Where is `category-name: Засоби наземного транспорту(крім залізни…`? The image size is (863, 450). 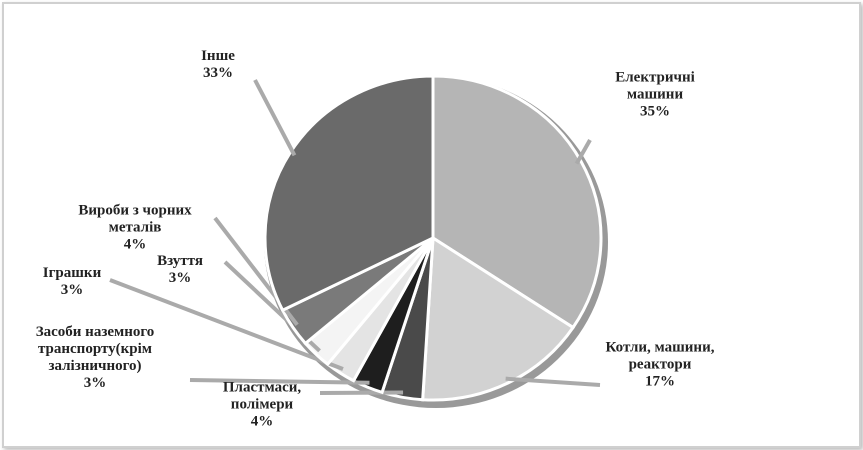 category-name: Засоби наземного транспорту(крім залізни… is located at coordinates (95, 349).